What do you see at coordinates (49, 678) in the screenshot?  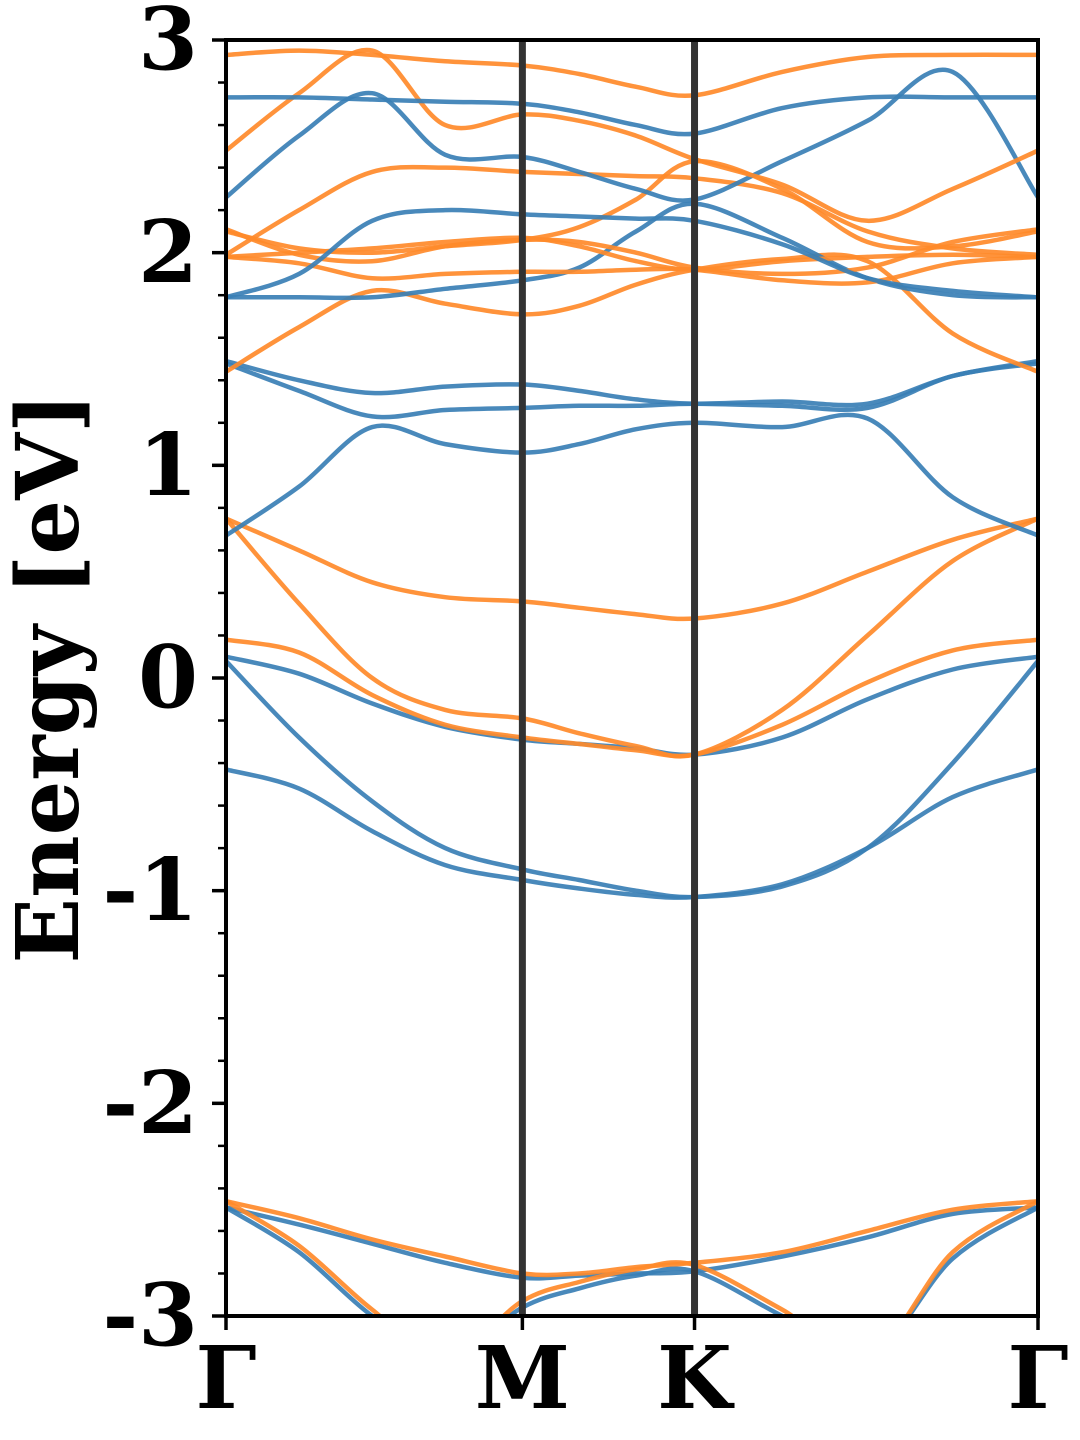 I see `y-axis-title: Energy [eV]` at bounding box center [49, 678].